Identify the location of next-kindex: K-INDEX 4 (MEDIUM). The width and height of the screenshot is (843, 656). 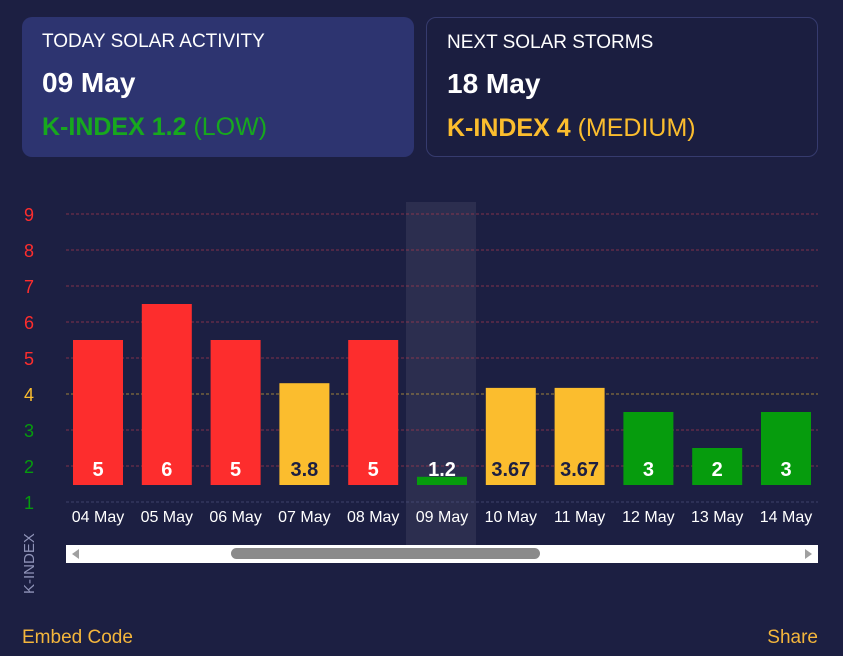
(622, 128).